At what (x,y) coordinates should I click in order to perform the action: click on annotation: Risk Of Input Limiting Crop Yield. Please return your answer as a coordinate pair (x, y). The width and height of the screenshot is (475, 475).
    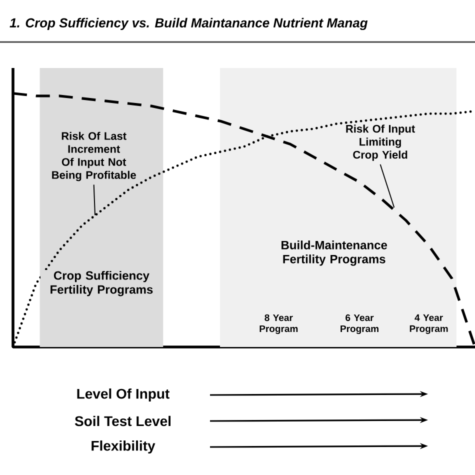
    Looking at the image, I should click on (380, 142).